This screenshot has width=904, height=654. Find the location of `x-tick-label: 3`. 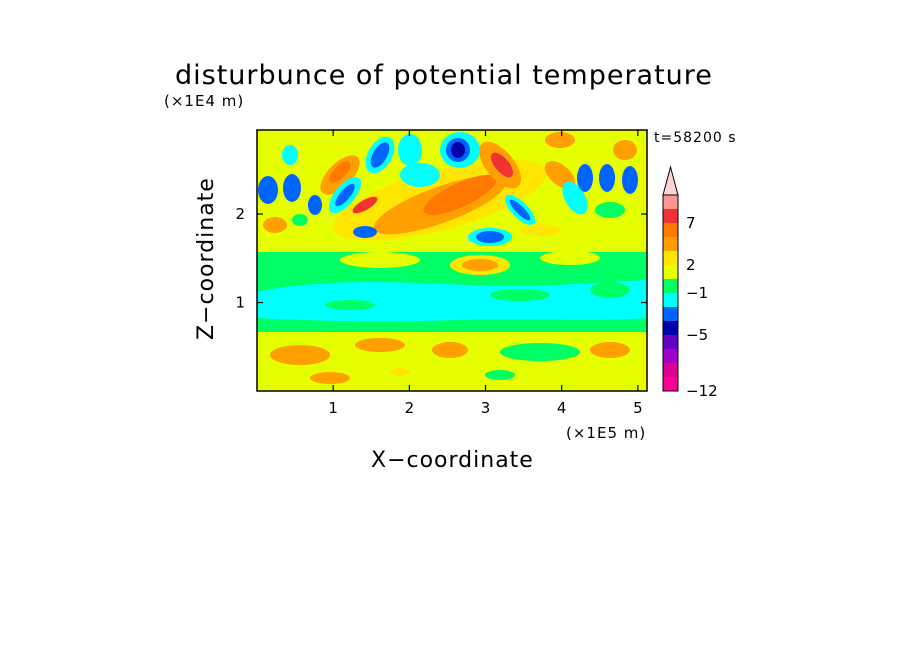

x-tick-label: 3 is located at coordinates (486, 408).